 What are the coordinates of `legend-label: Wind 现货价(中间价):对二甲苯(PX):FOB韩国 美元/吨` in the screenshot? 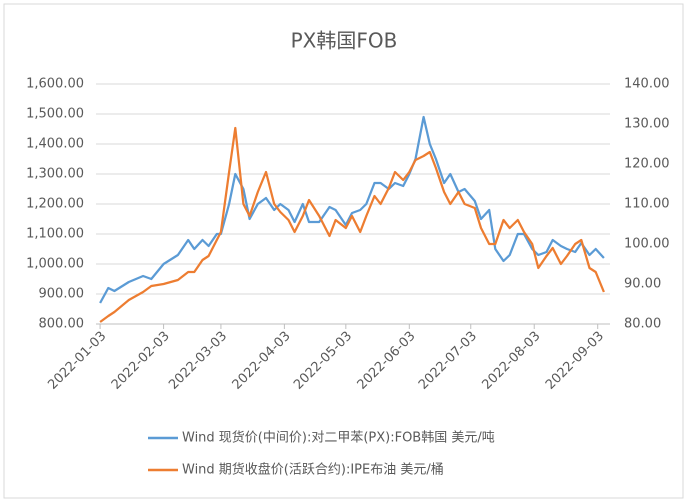 It's located at (338, 438).